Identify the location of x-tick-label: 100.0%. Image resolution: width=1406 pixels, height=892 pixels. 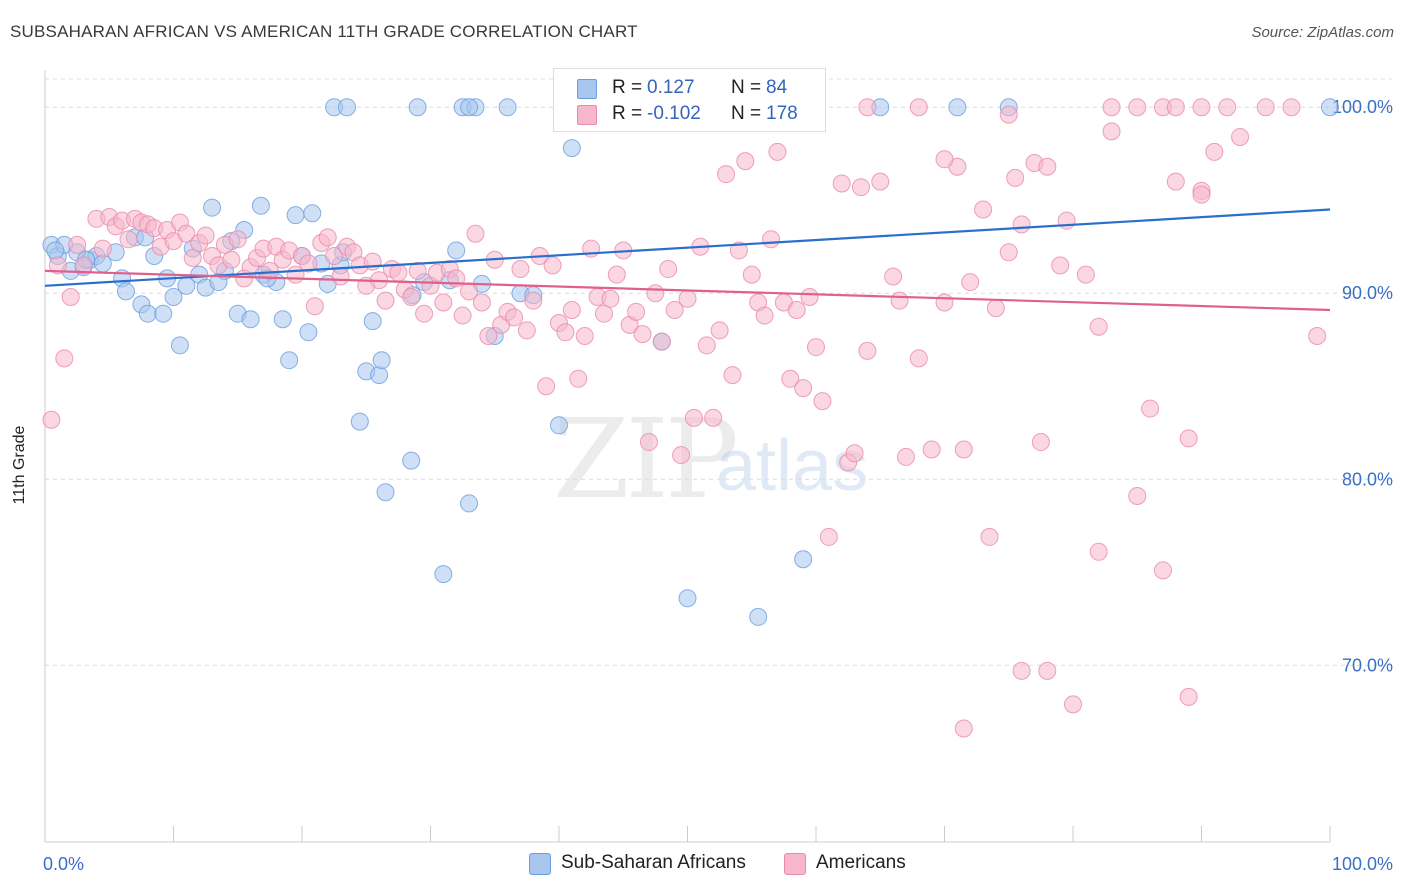
(1362, 864).